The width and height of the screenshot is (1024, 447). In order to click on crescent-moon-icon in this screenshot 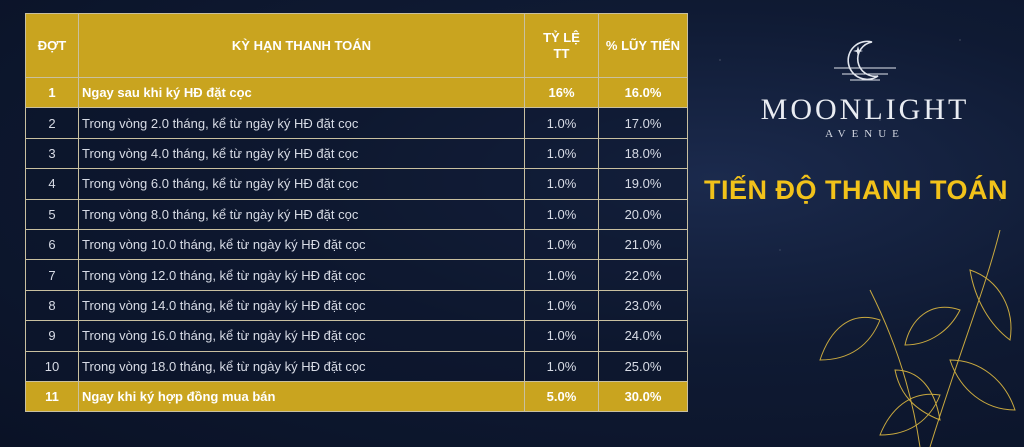, I will do `click(865, 60)`.